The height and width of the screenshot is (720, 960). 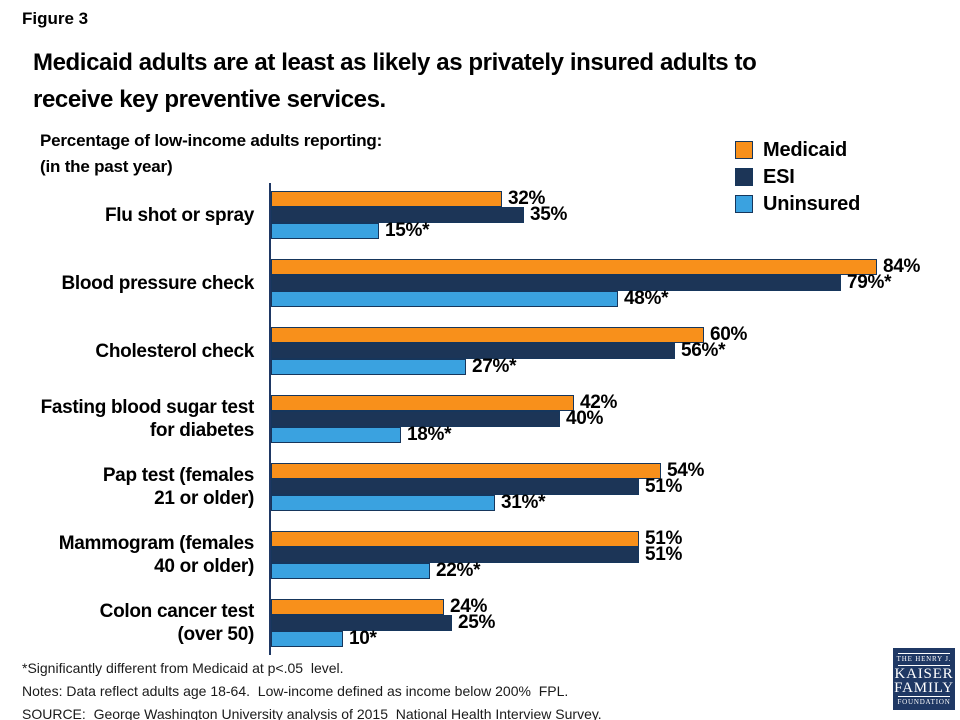 I want to click on logo-top-text: THE HENRY J., so click(x=924, y=658).